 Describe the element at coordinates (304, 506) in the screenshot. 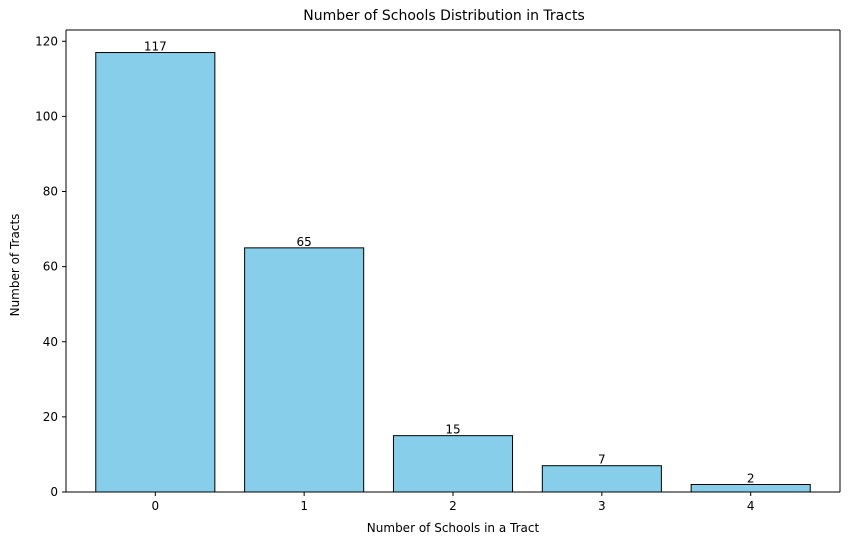

I see `x-tick-label-1: 1` at that location.